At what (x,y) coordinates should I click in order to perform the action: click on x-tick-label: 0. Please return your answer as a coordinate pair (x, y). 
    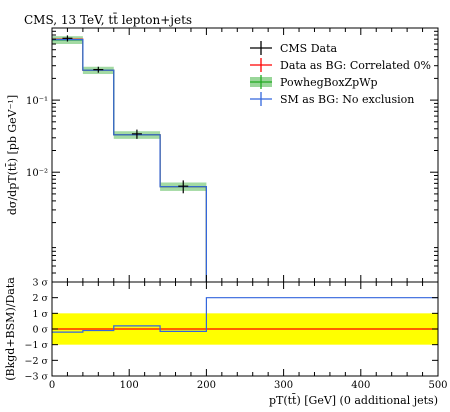
    Looking at the image, I should click on (52, 385).